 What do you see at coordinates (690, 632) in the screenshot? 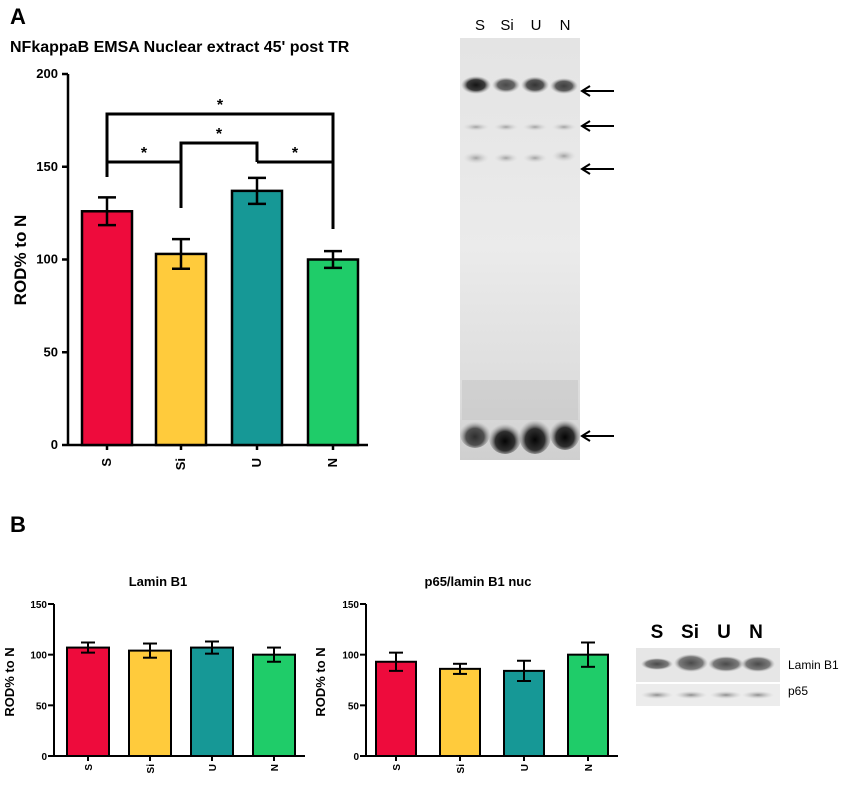
I see `blot-lane-label: Si` at bounding box center [690, 632].